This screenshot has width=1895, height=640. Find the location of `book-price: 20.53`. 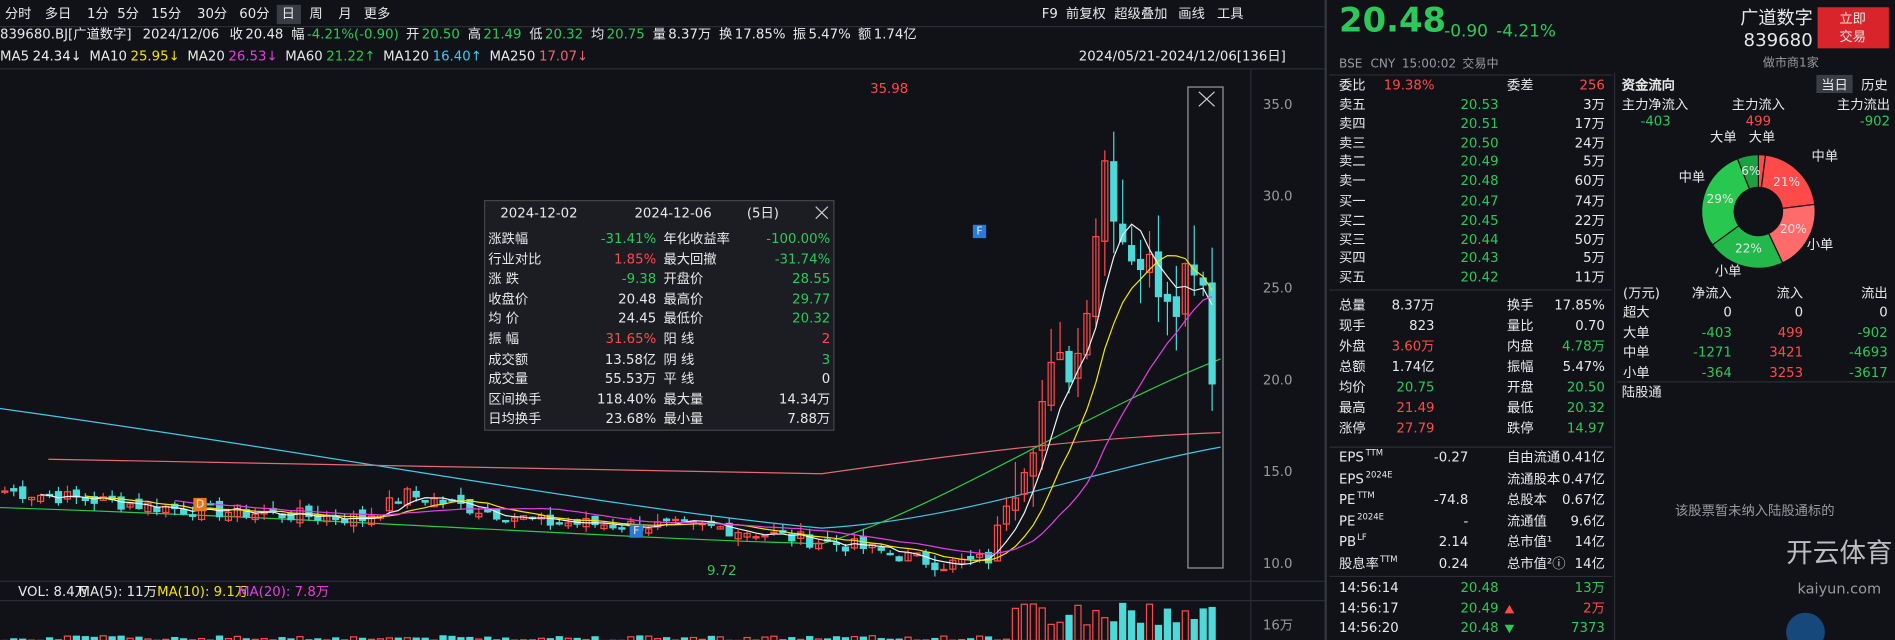

book-price: 20.53 is located at coordinates (1479, 104).